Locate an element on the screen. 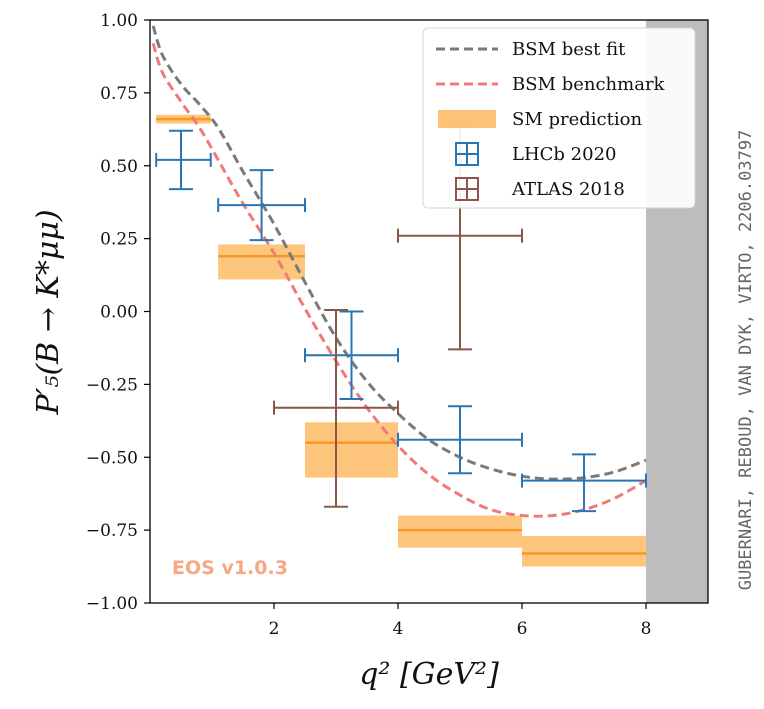 Image resolution: width=764 pixels, height=709 pixels. y-tick-label-4: 0.00 is located at coordinates (119, 313).